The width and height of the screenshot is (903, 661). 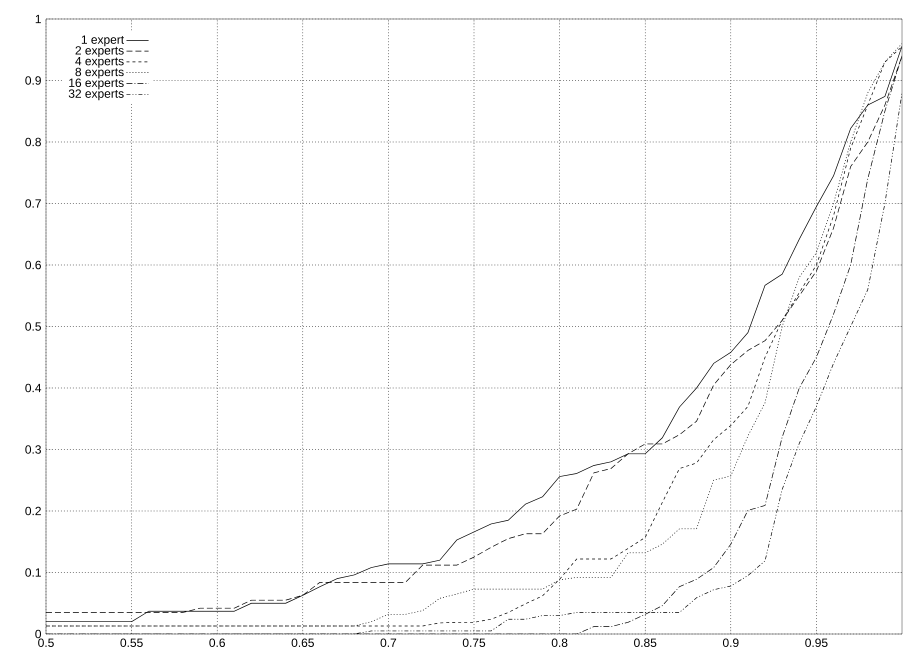 I want to click on y-tick-label: 0.5, so click(x=33, y=326).